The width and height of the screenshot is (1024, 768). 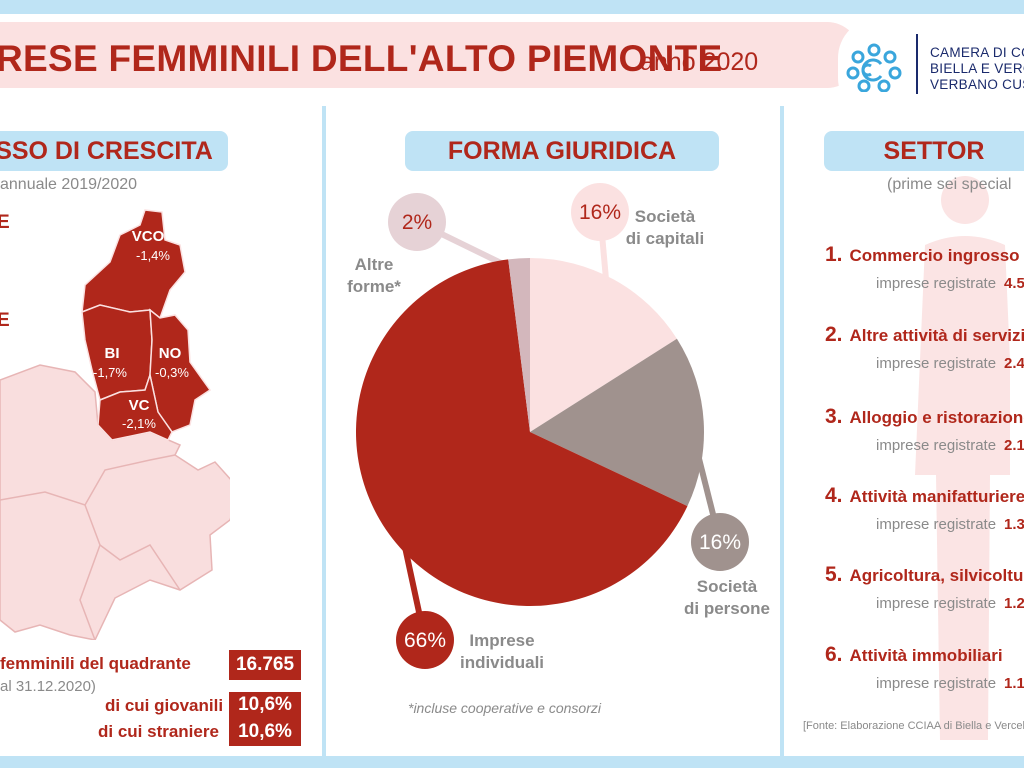 I want to click on sector-item-1-reg-label: imprese registrate, so click(x=936, y=283).